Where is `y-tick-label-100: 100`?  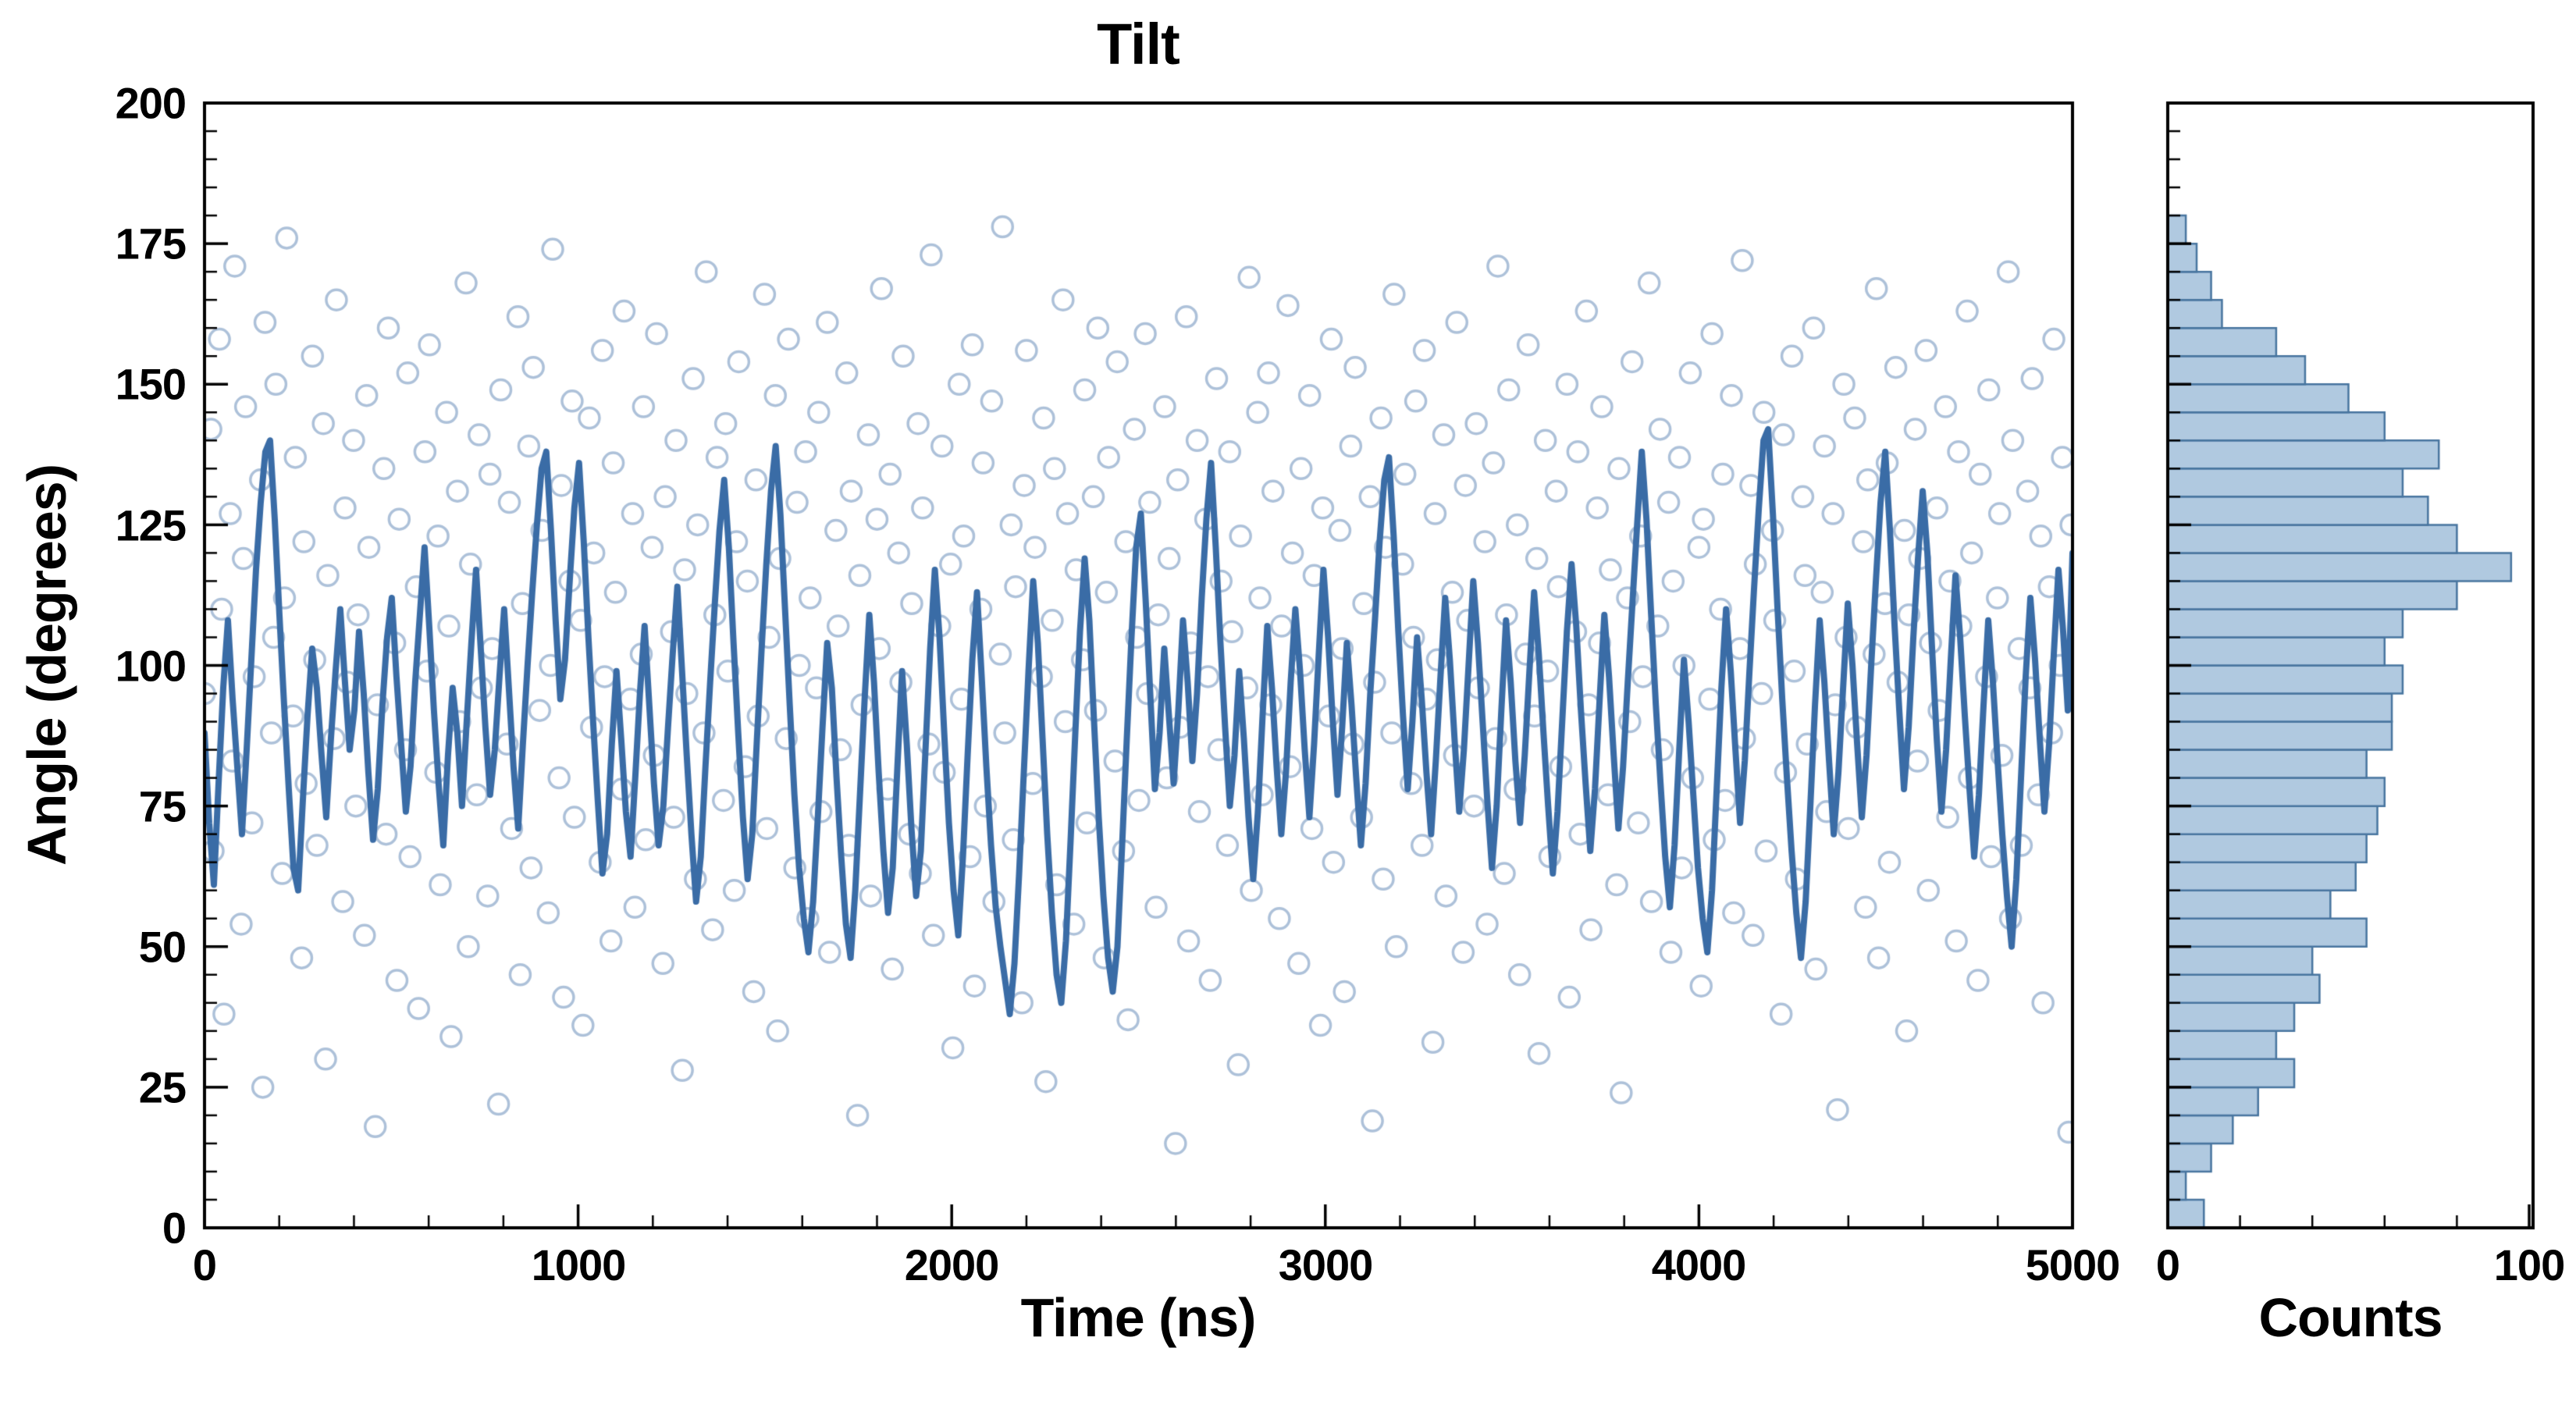 y-tick-label-100: 100 is located at coordinates (151, 666).